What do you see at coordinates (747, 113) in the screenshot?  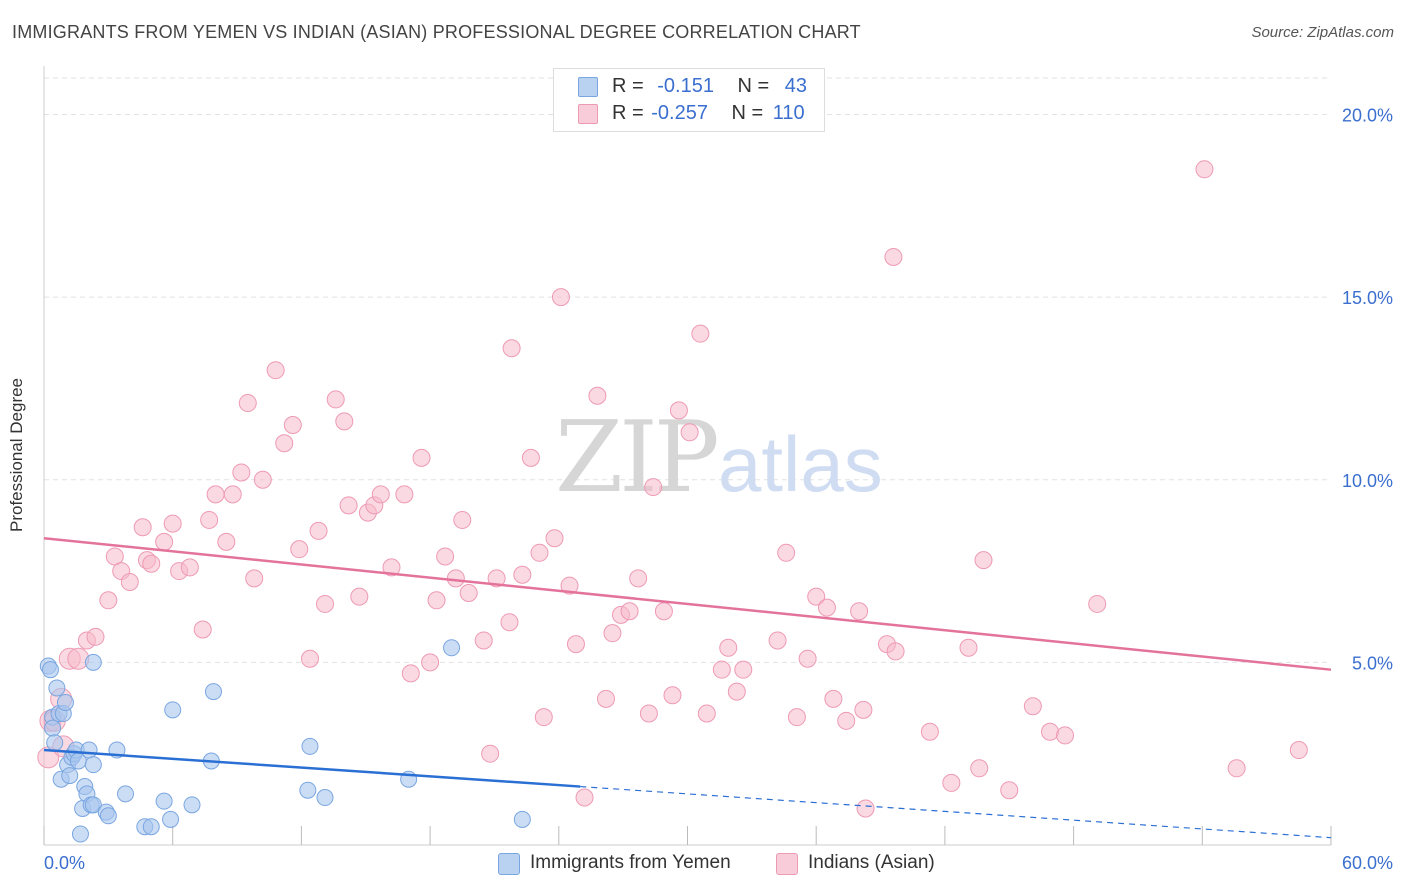 I see `legend-n-label: N =` at bounding box center [747, 113].